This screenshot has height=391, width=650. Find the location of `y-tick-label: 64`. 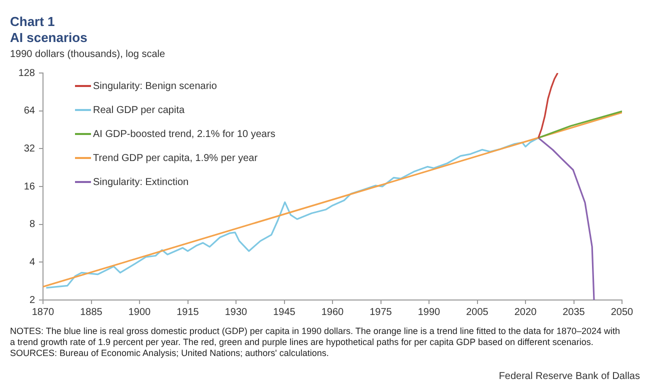

y-tick-label: 64 is located at coordinates (30, 111).